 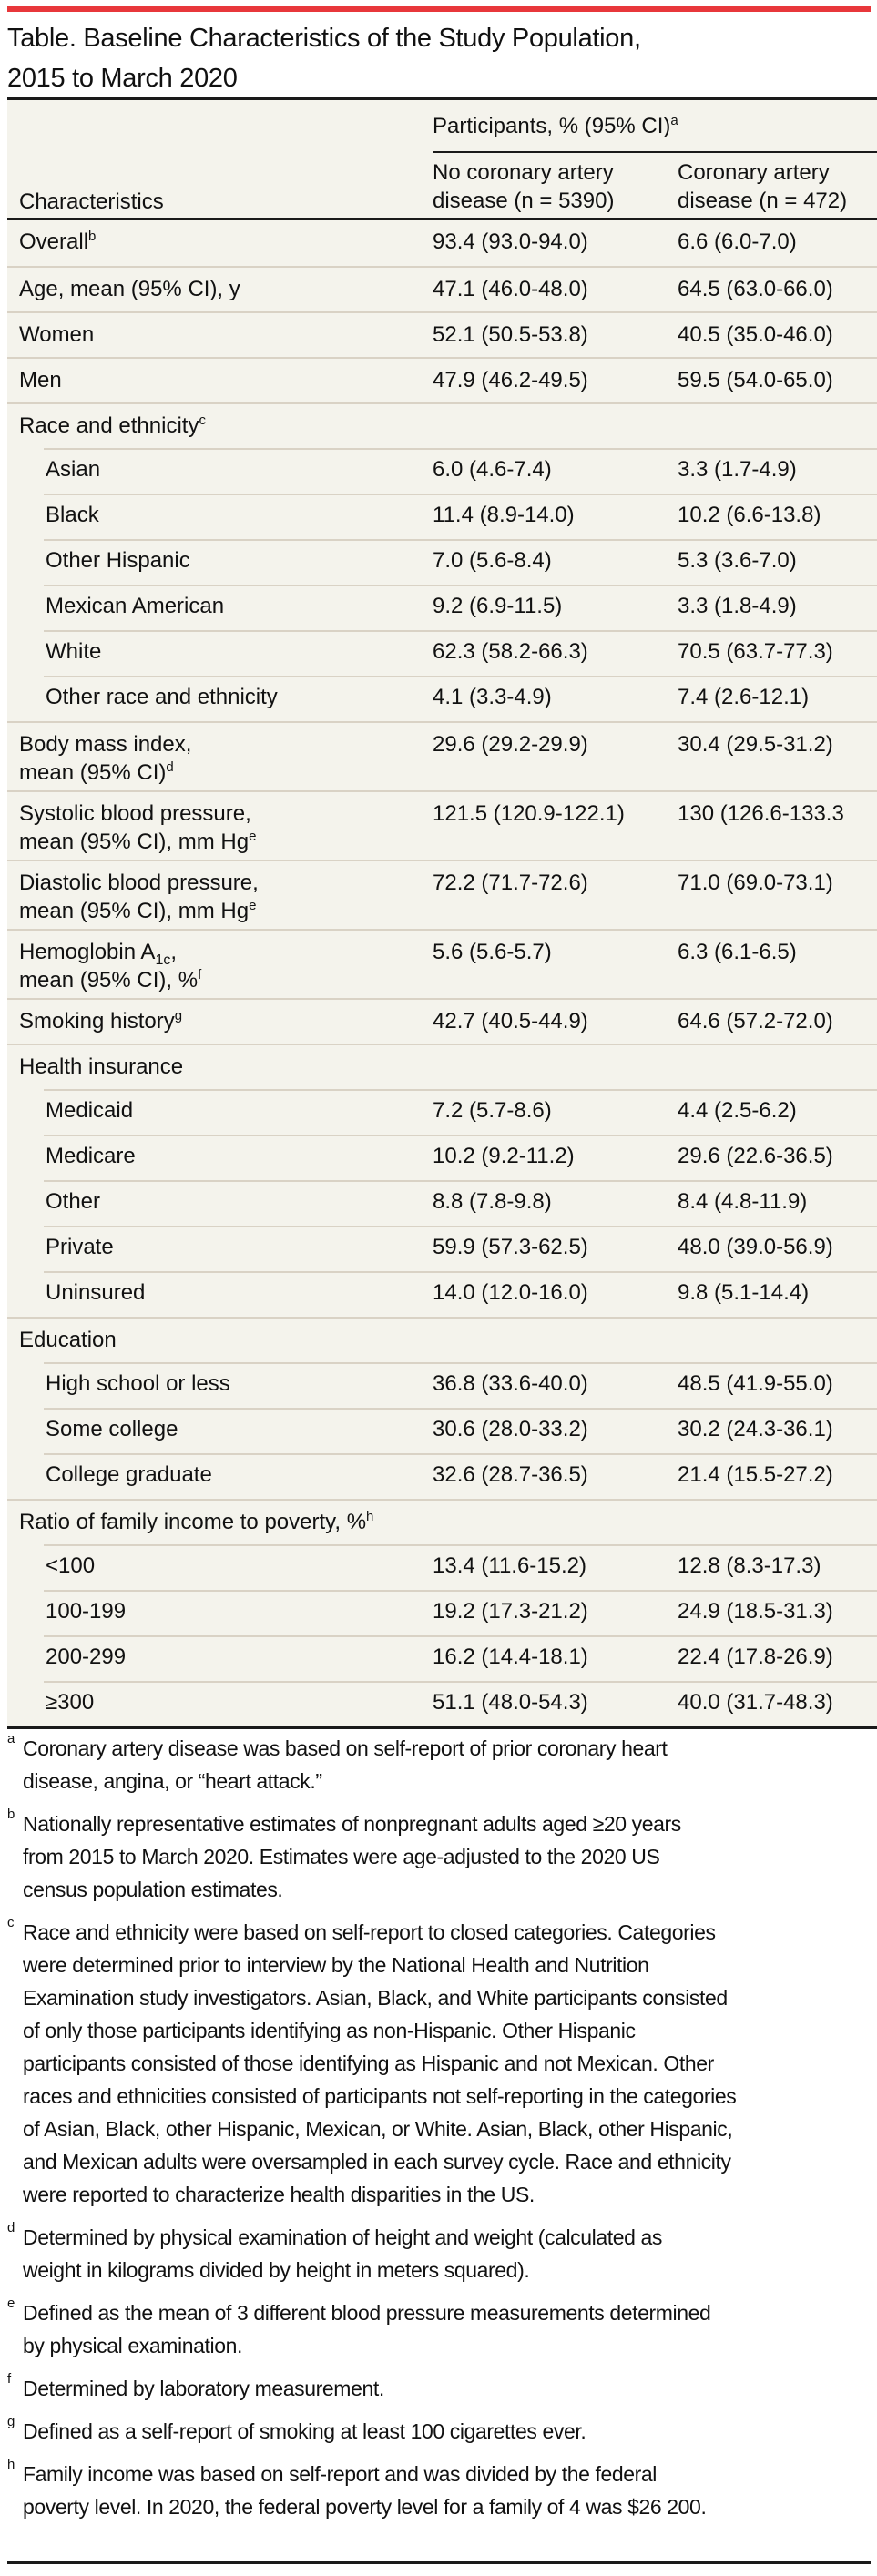 I want to click on row-label: Private, so click(x=246, y=1247).